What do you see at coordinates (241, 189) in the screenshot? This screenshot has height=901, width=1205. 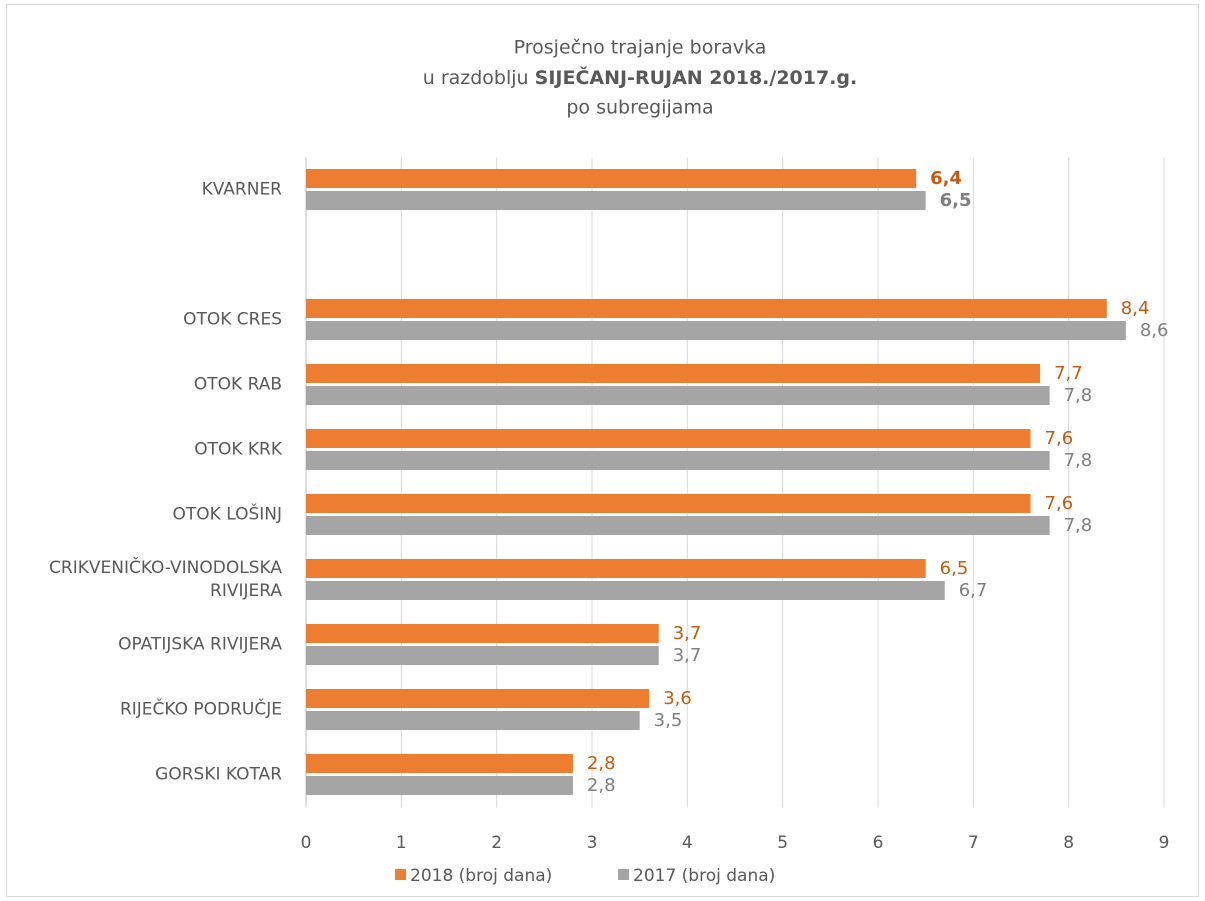 I see `y-tick-label: KVARNER` at bounding box center [241, 189].